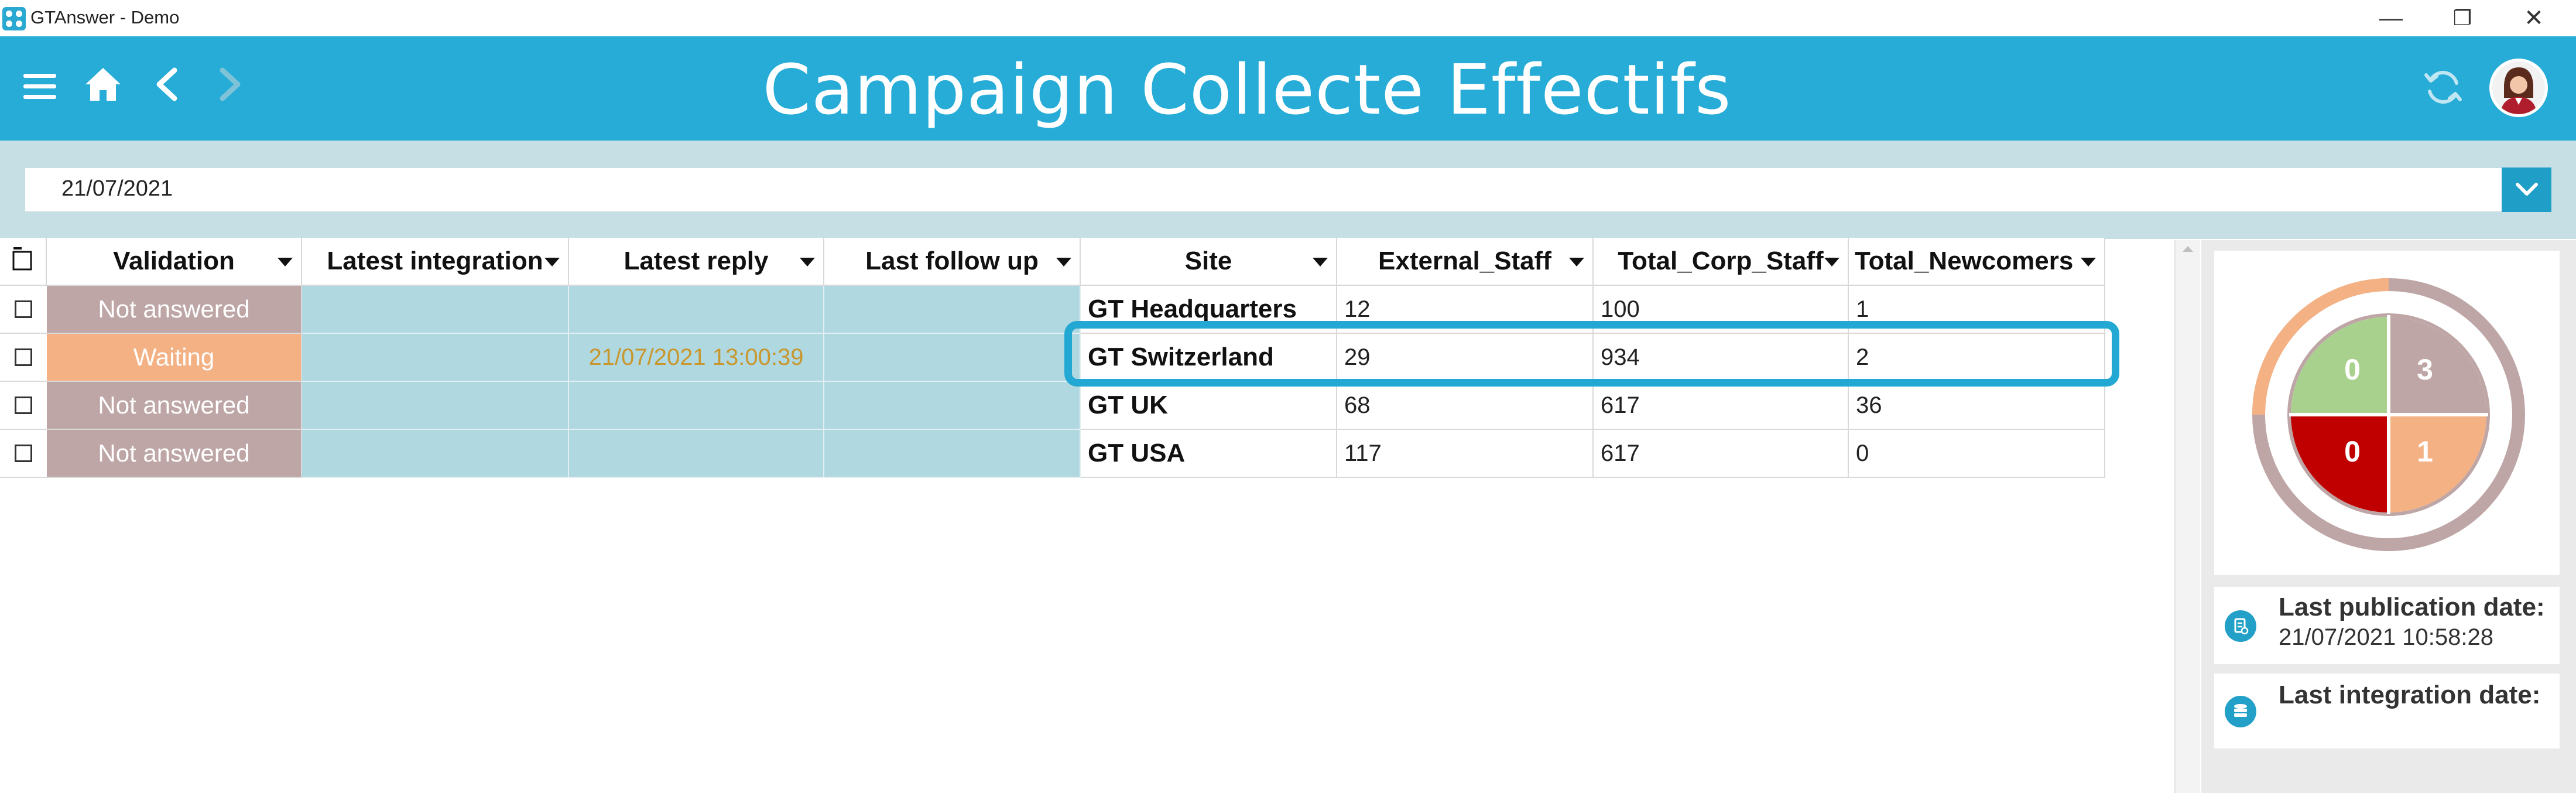 The image size is (2576, 793). Describe the element at coordinates (2534, 18) in the screenshot. I see `close-button: ✕` at that location.